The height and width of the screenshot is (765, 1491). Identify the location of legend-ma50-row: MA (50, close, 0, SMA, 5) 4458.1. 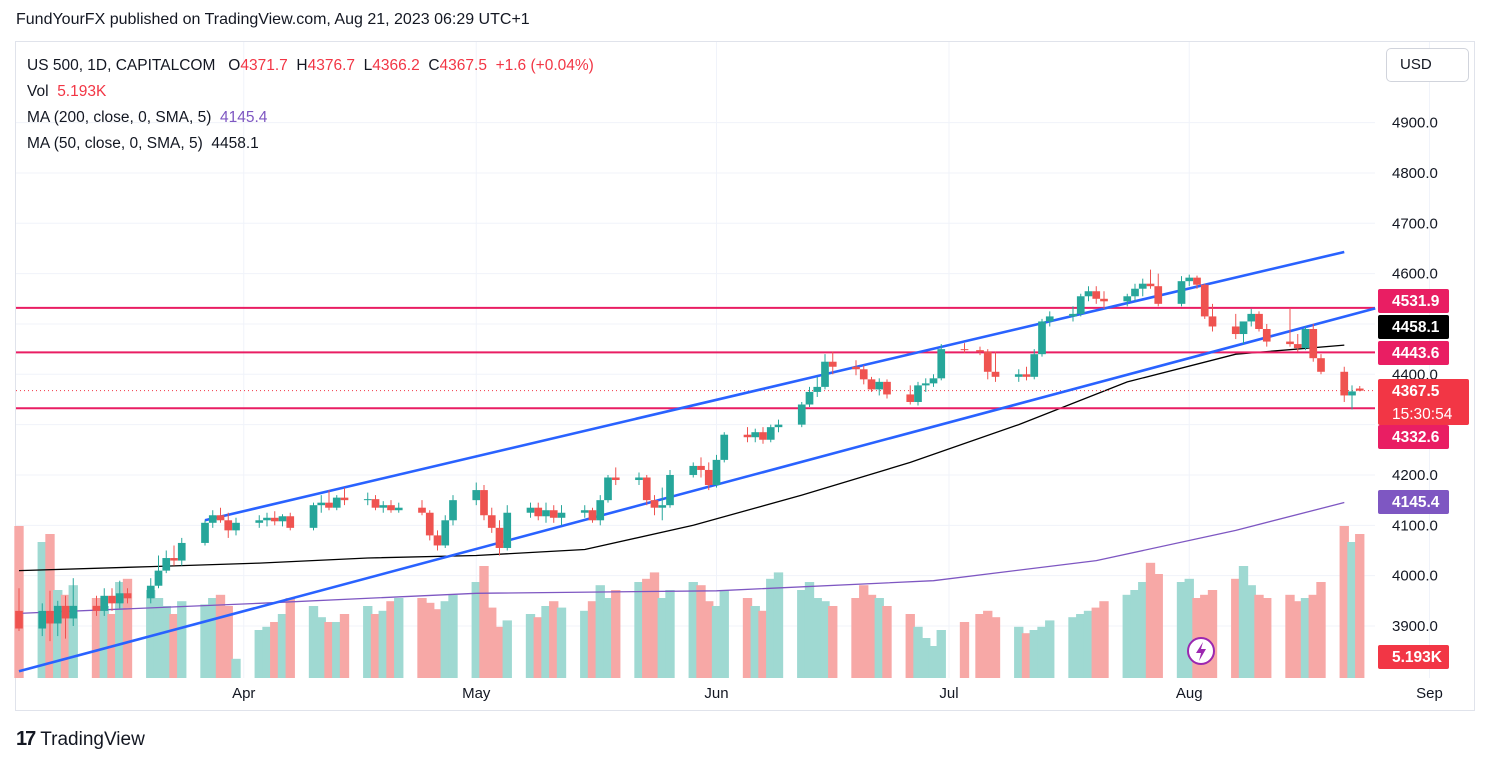
(310, 144).